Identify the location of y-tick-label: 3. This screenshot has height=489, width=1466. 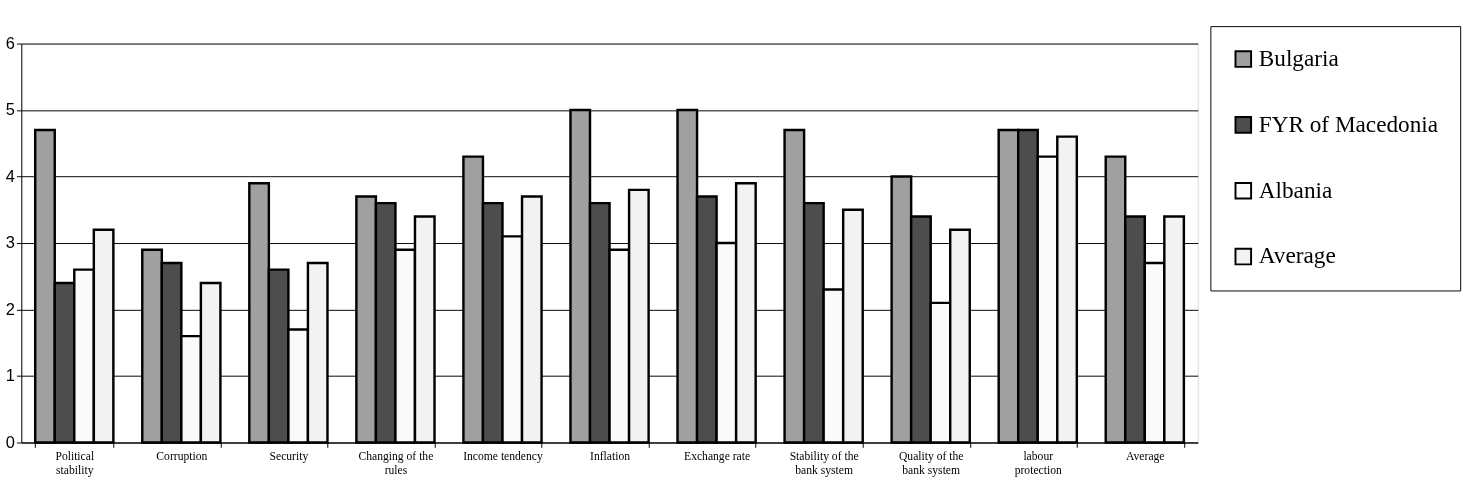
(10, 242).